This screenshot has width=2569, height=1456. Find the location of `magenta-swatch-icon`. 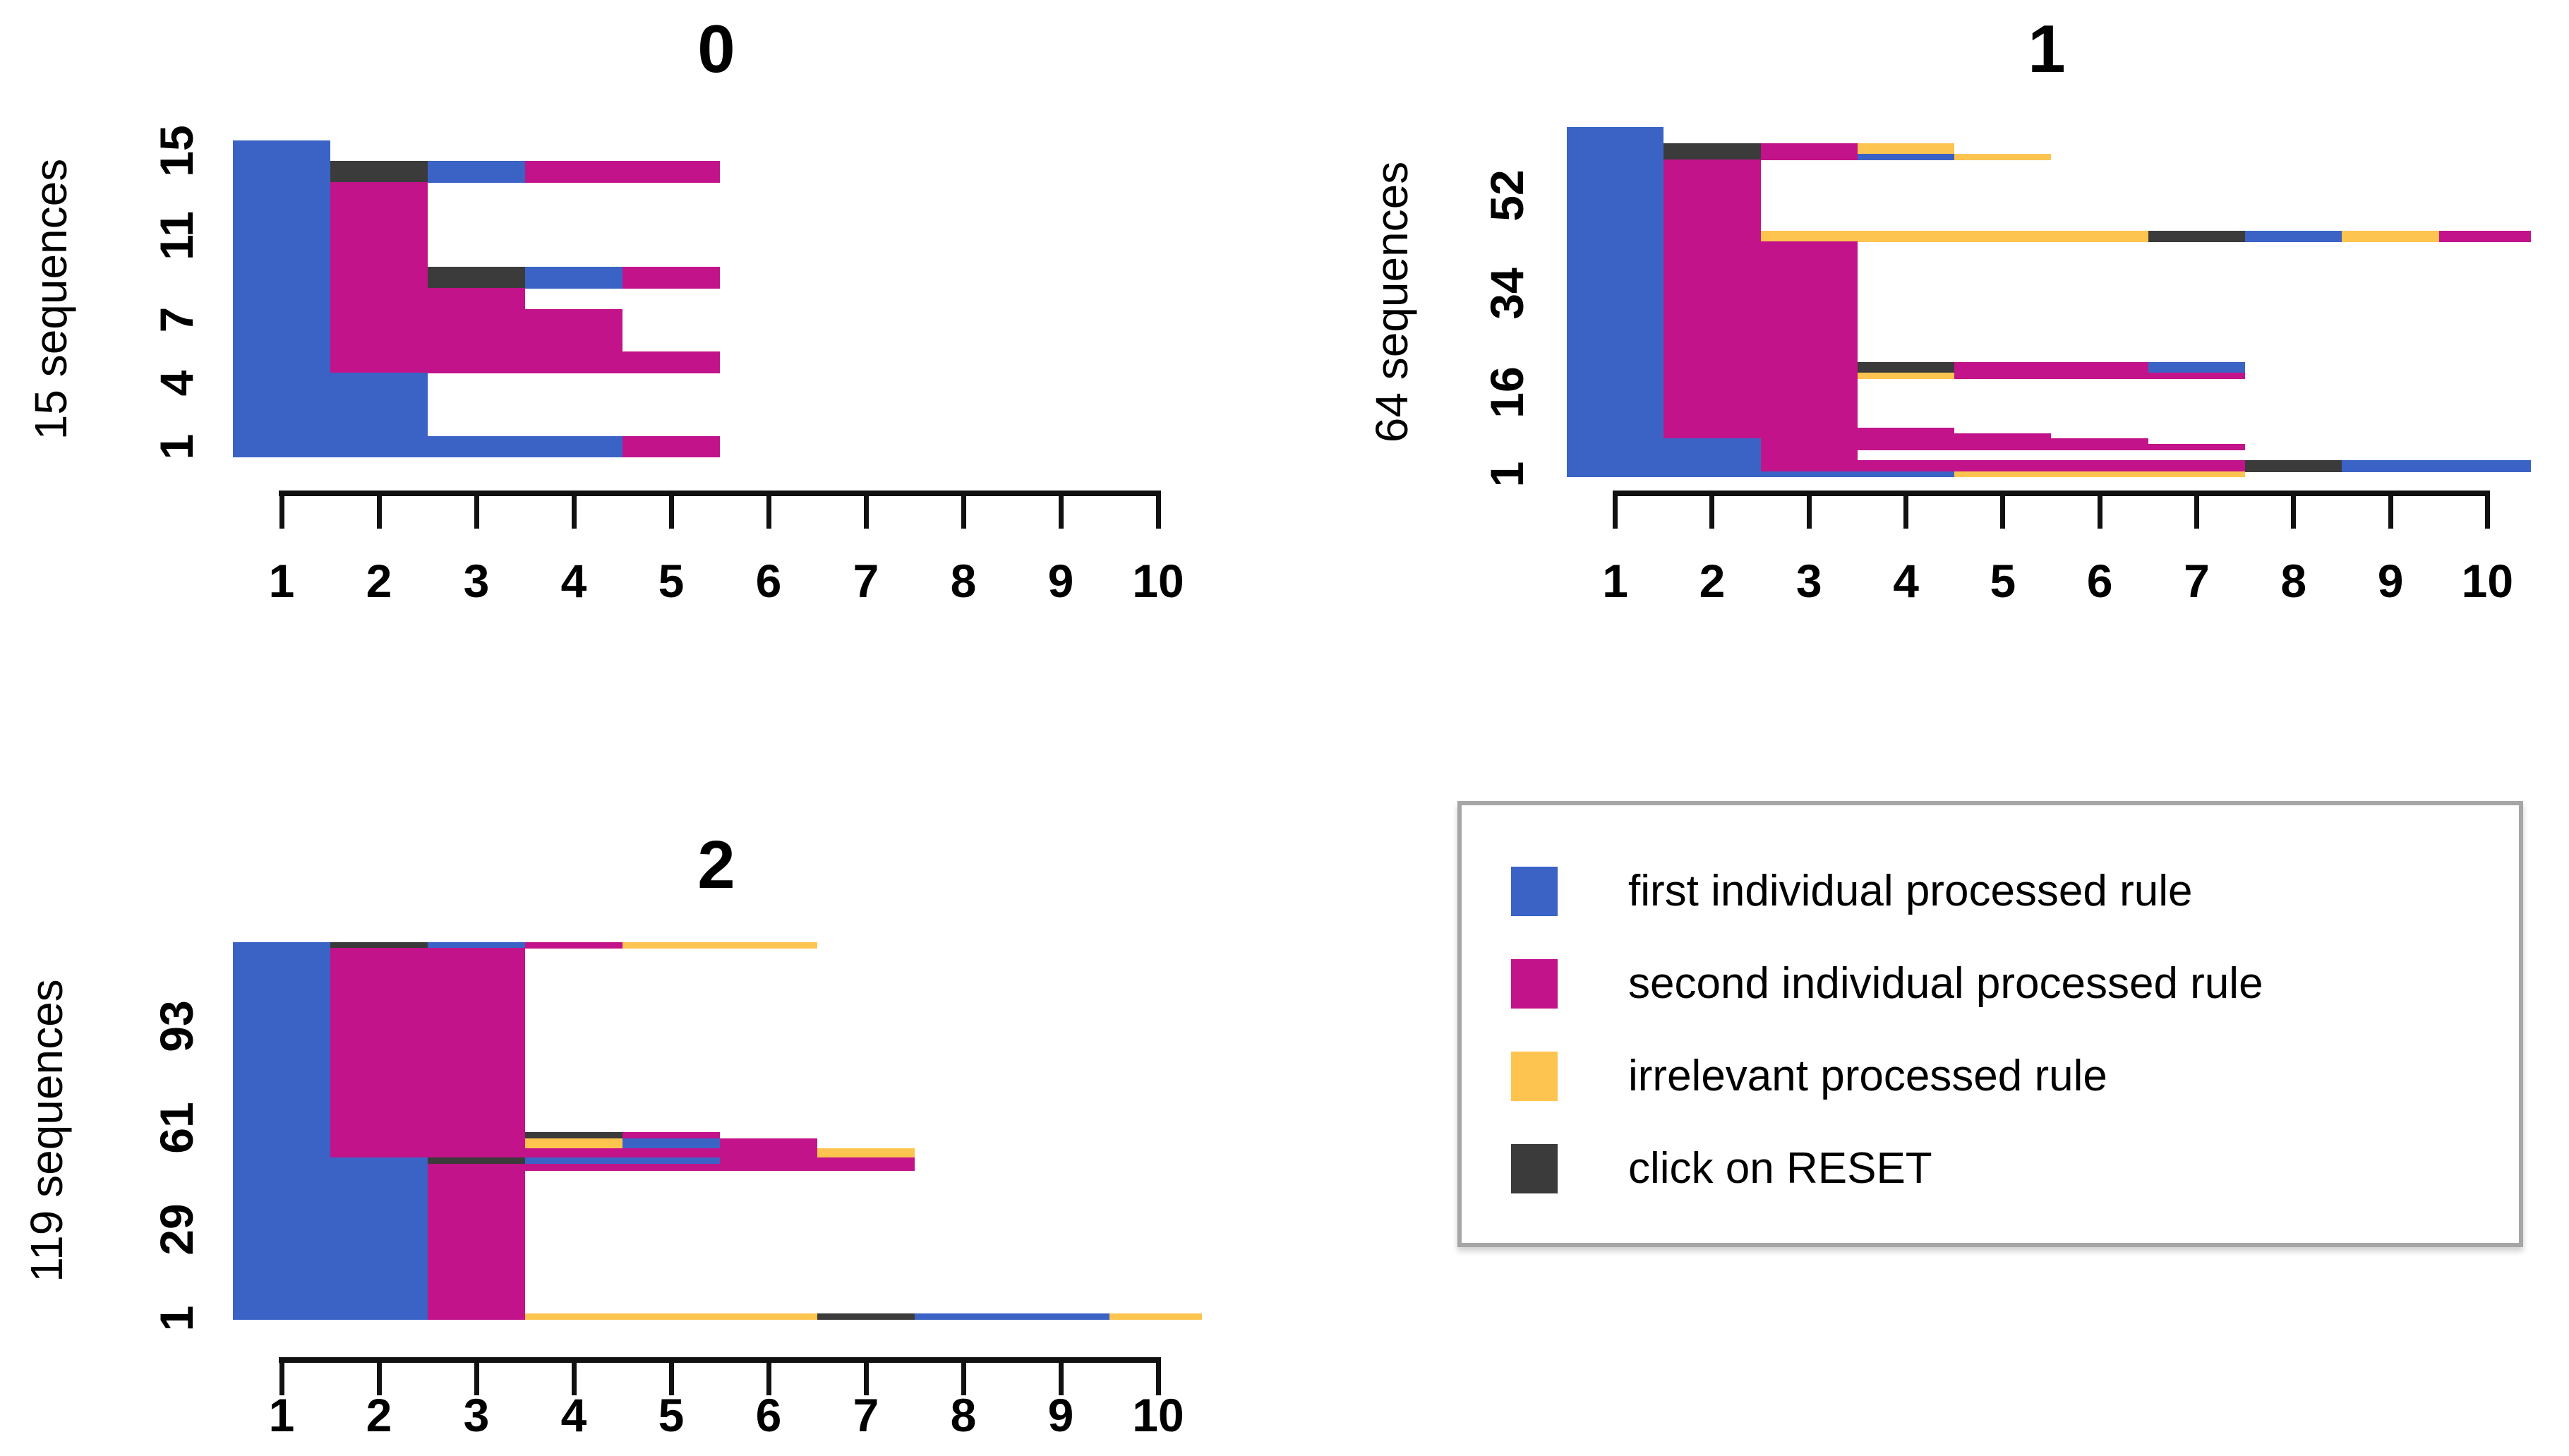

magenta-swatch-icon is located at coordinates (1535, 983).